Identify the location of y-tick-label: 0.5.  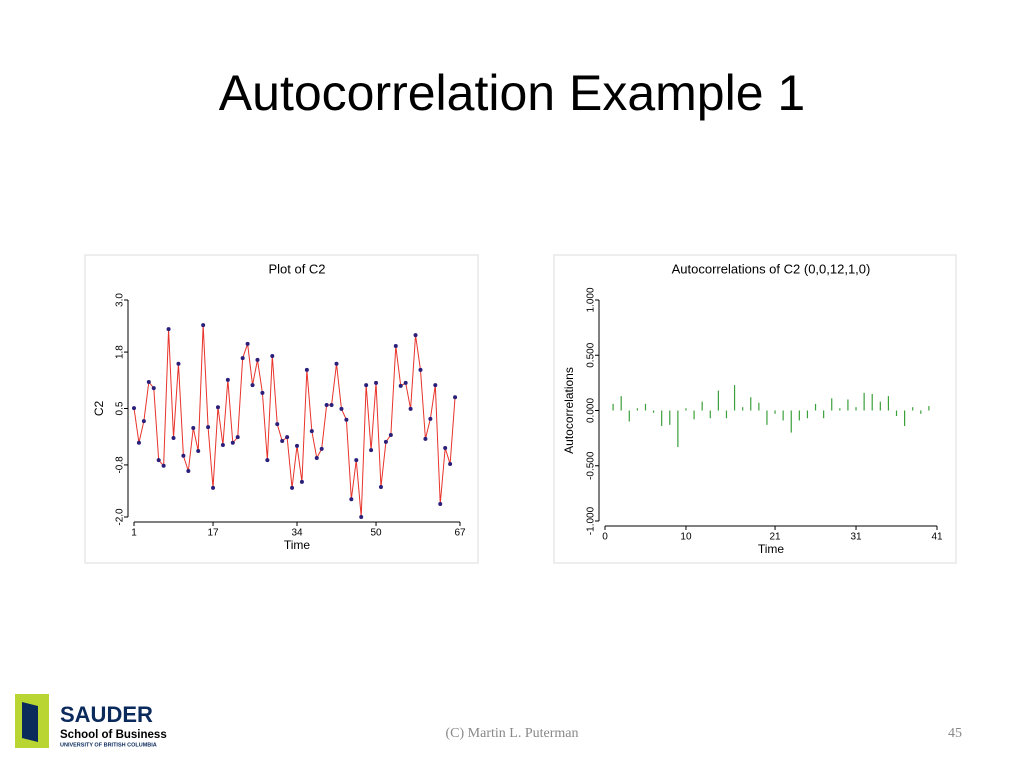
(120, 408).